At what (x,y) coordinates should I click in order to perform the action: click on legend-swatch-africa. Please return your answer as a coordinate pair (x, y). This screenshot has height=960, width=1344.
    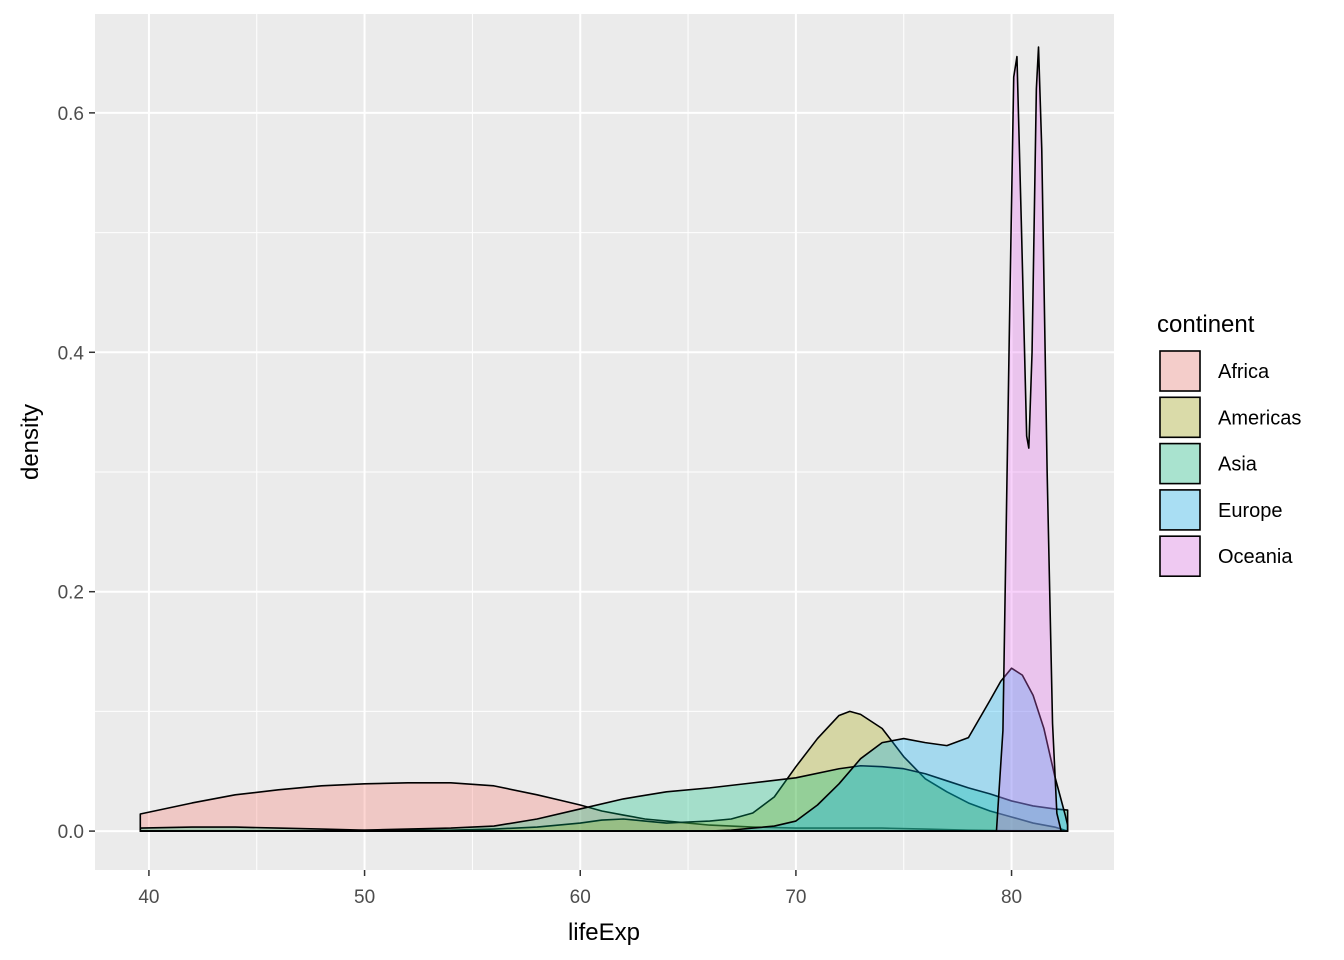
    Looking at the image, I should click on (1180, 371).